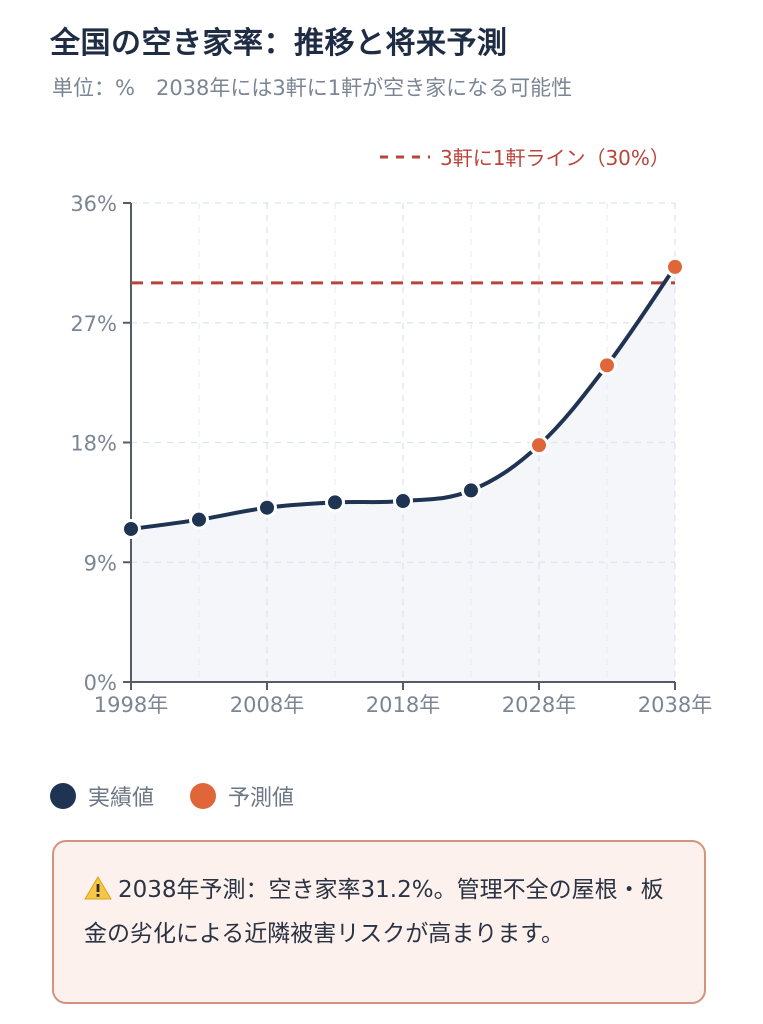 Image resolution: width=763 pixels, height=1024 pixels. I want to click on x-tick-label: 2038年, so click(675, 705).